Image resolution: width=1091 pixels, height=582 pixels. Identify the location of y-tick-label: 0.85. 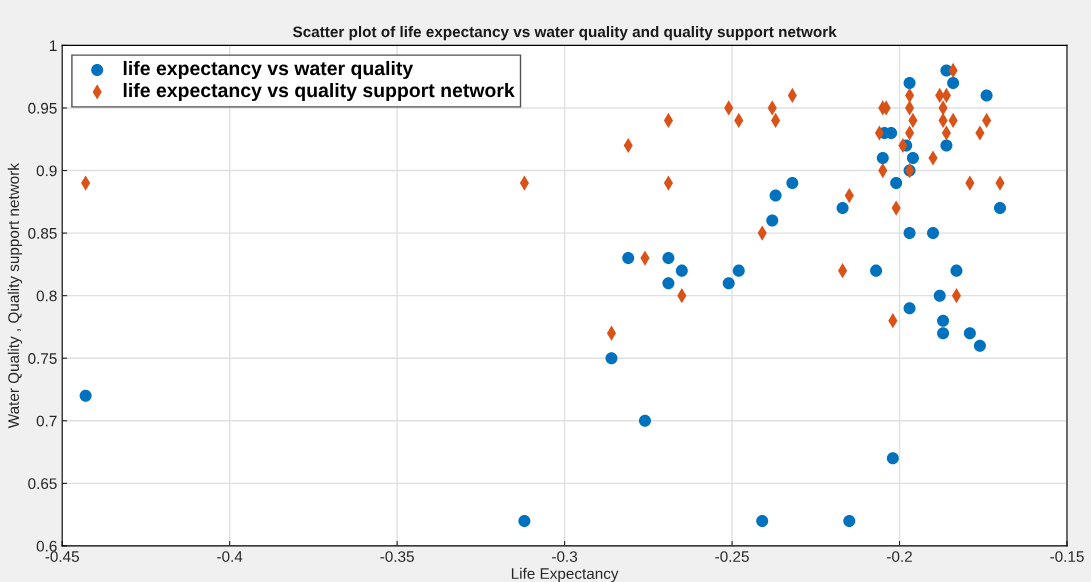
(42, 233).